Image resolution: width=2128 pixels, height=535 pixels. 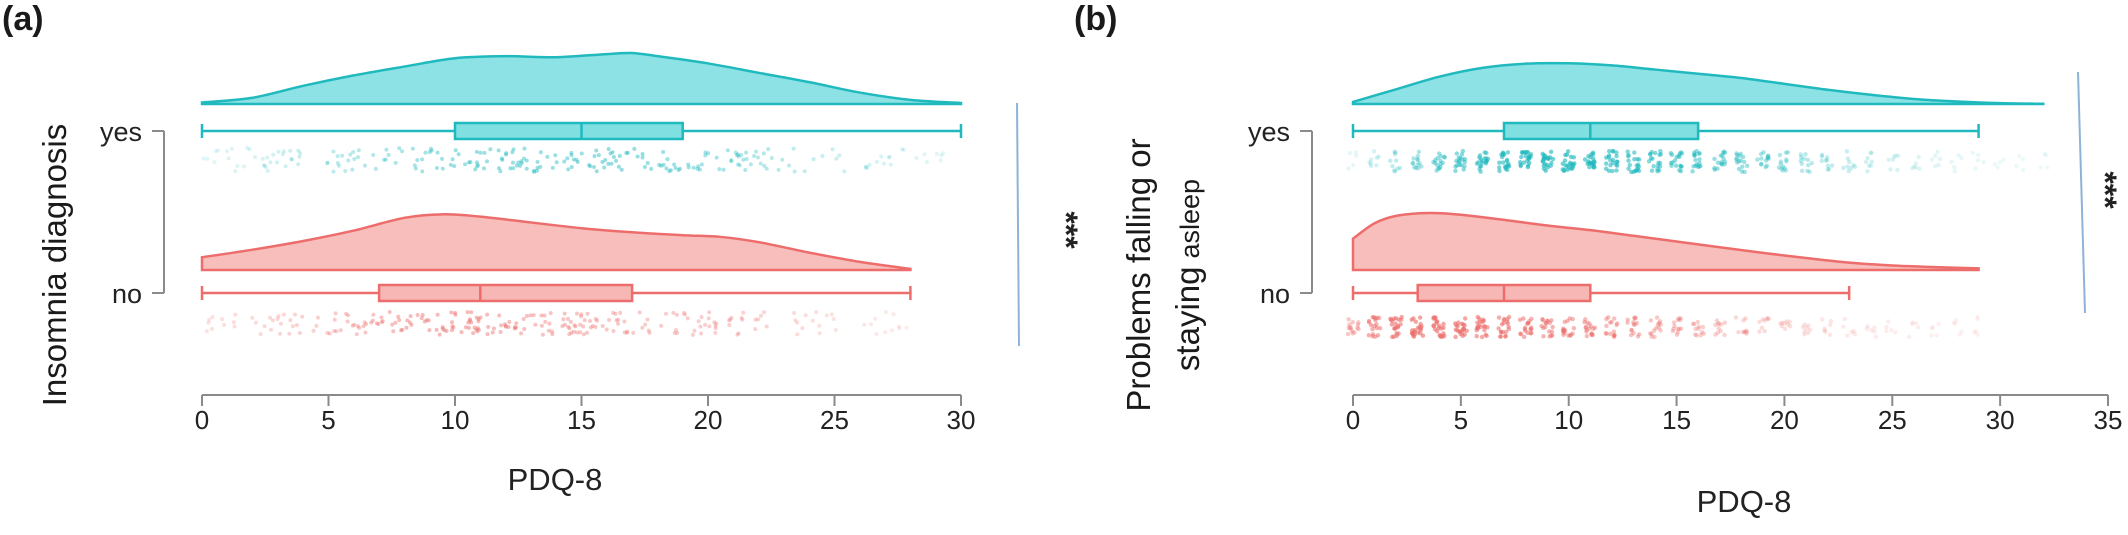 I want to click on panel-a-x-tick-label: 5, so click(x=328, y=420).